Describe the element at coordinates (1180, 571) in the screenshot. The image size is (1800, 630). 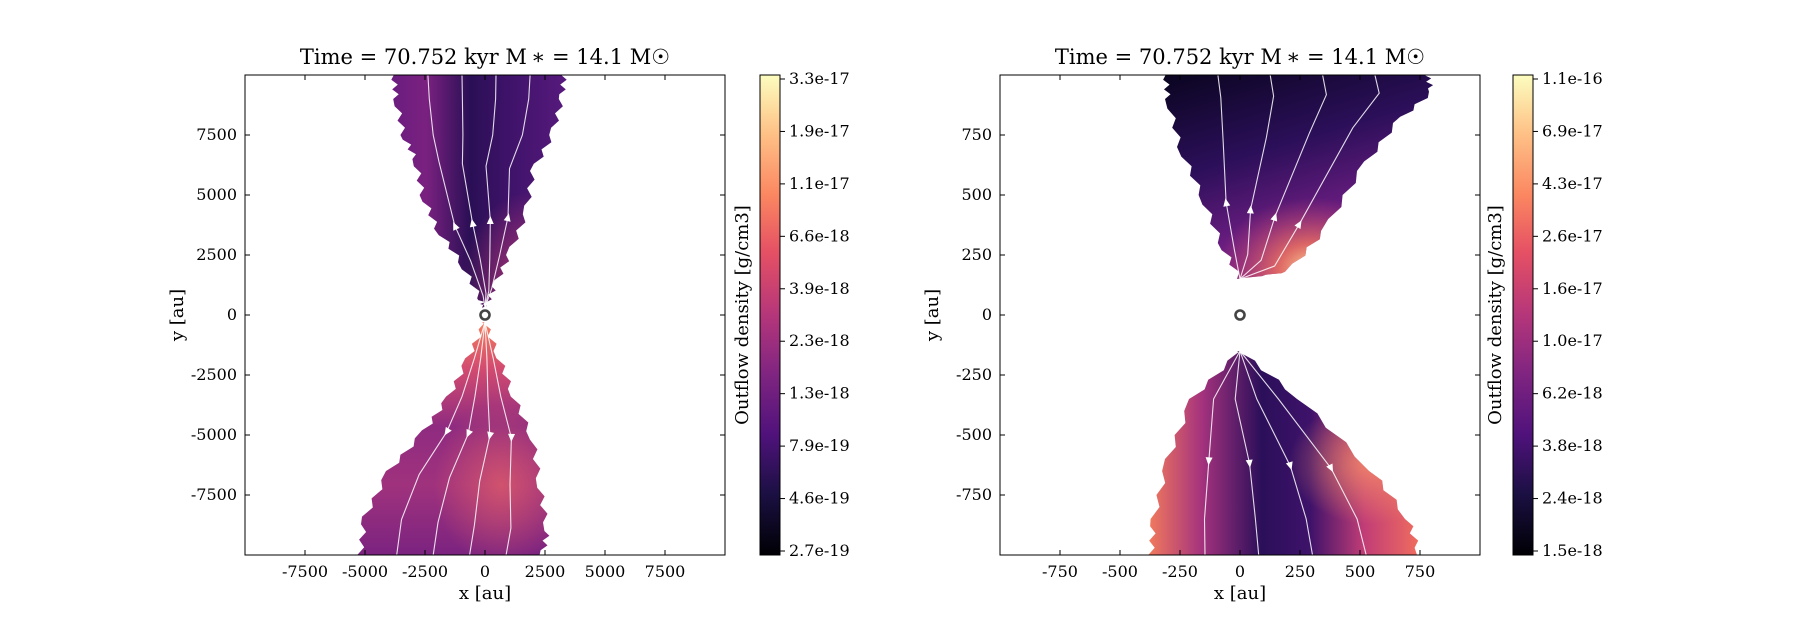
I see `x-tick-label: -250` at that location.